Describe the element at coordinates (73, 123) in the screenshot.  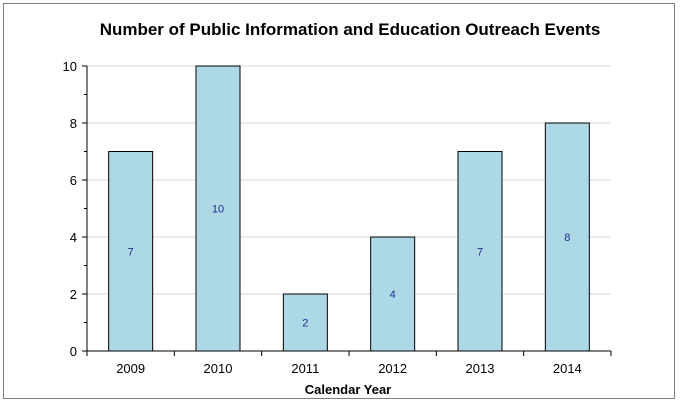
I see `y-tick-label: 8` at that location.